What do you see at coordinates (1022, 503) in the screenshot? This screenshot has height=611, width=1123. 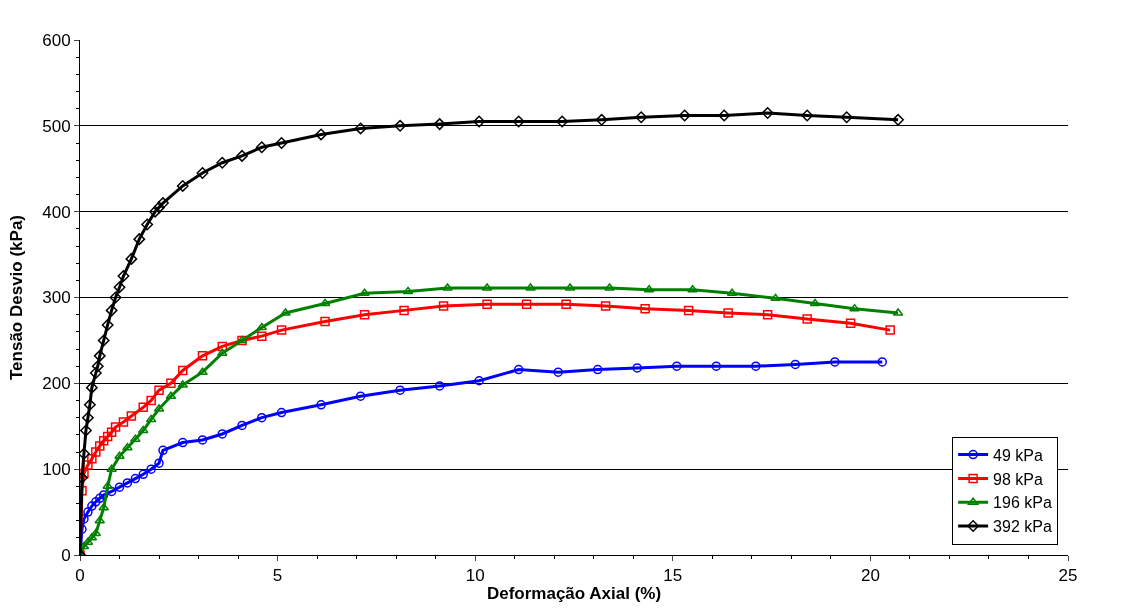 I see `legend-label: 196 kPa` at bounding box center [1022, 503].